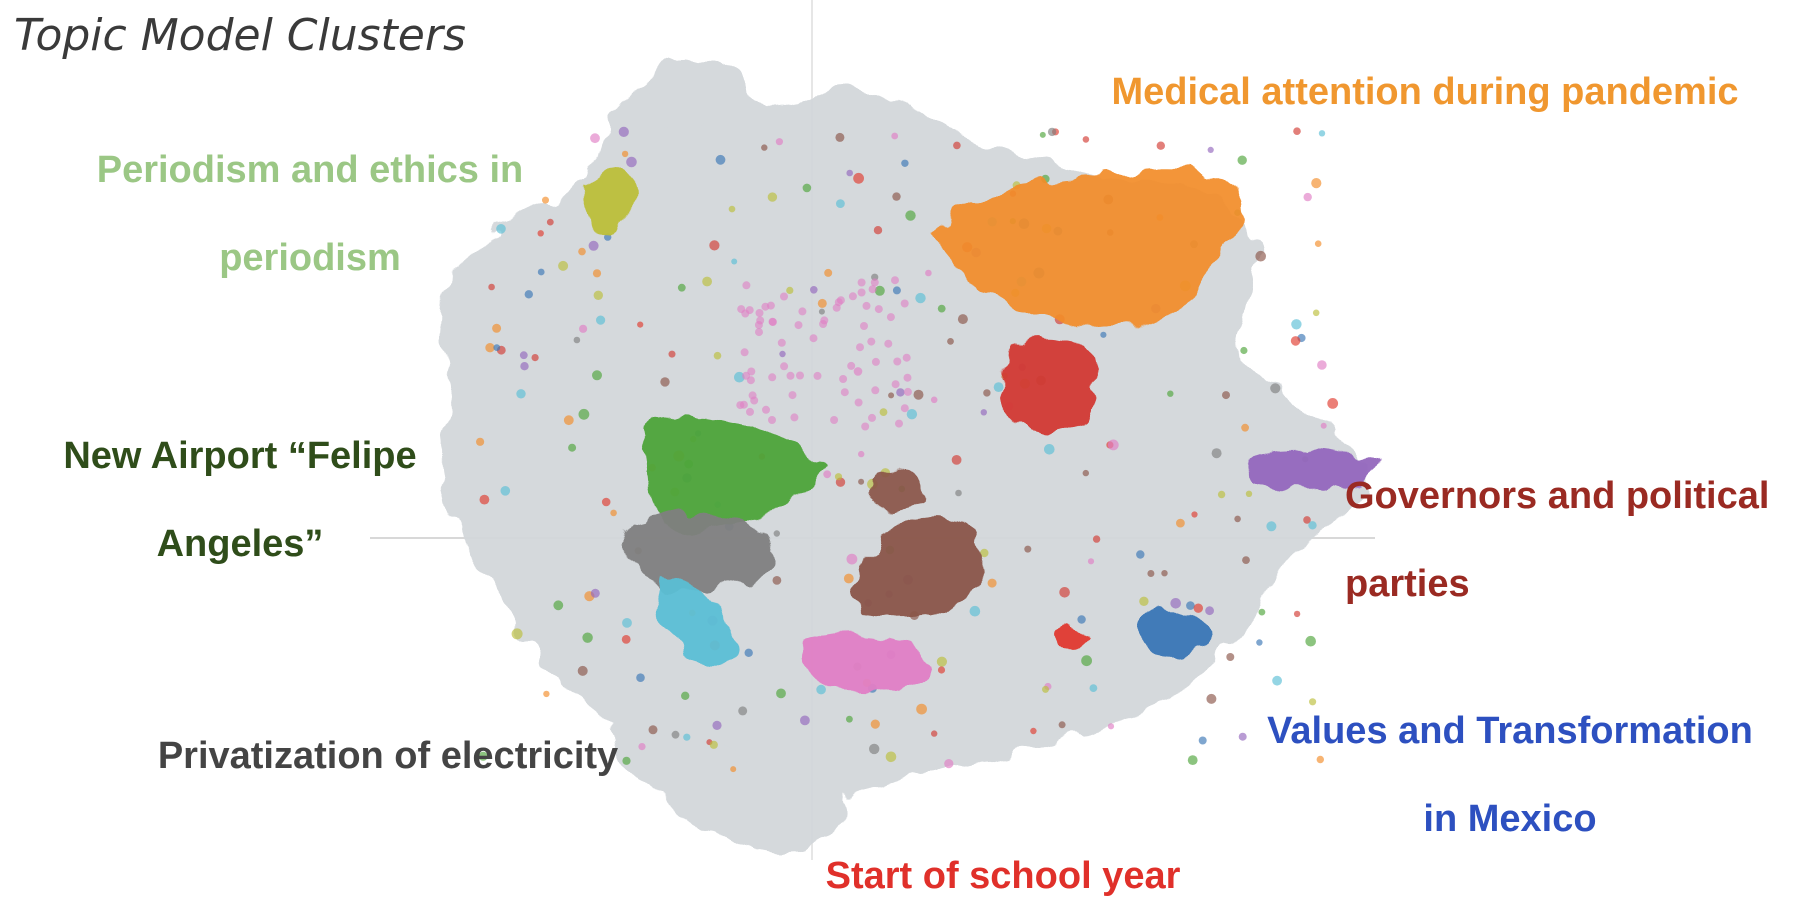  I want to click on chart-title: Topic Model Clusters, so click(240, 35).